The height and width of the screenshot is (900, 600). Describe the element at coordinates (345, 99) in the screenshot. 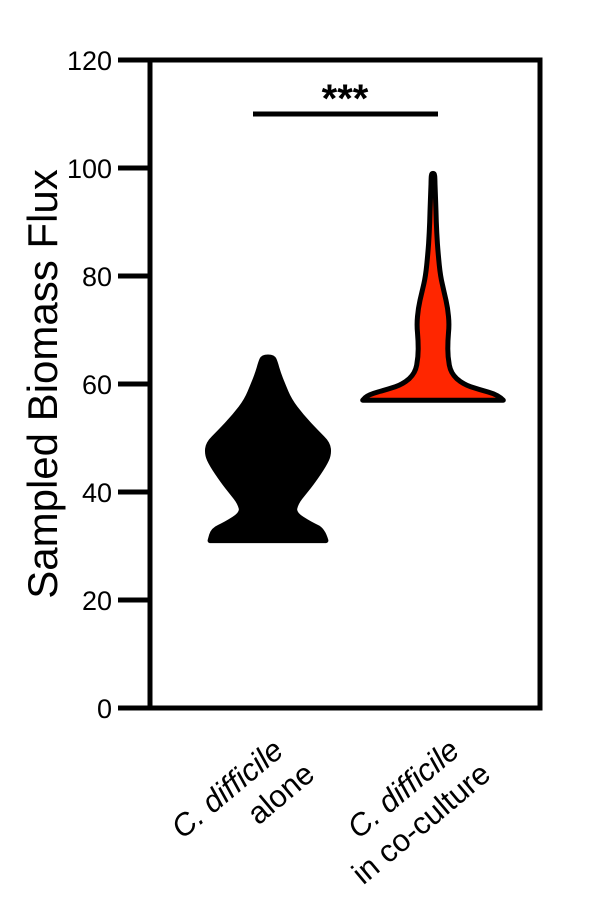

I see `significance-label: ***` at that location.